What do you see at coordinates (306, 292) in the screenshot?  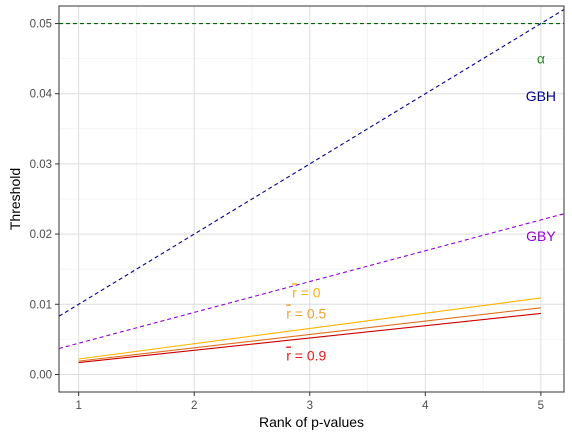 I see `annotation-4: r = 0` at bounding box center [306, 292].